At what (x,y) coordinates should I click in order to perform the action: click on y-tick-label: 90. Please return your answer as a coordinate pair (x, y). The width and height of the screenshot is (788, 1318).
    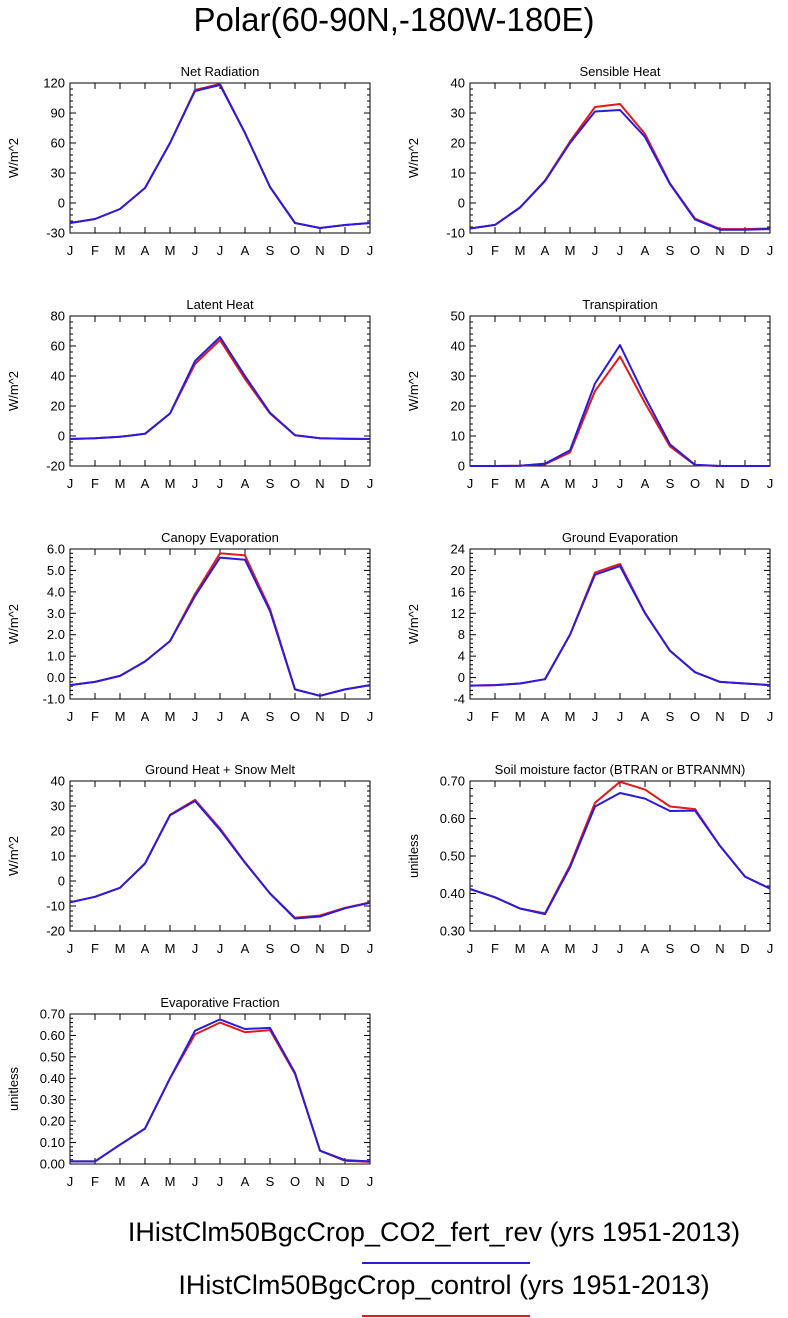
    Looking at the image, I should click on (58, 113).